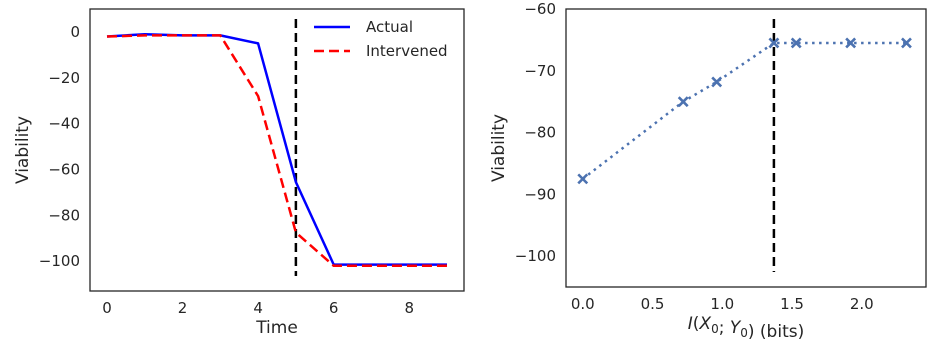  Describe the element at coordinates (64, 124) in the screenshot. I see `y-tick-label: −40` at that location.